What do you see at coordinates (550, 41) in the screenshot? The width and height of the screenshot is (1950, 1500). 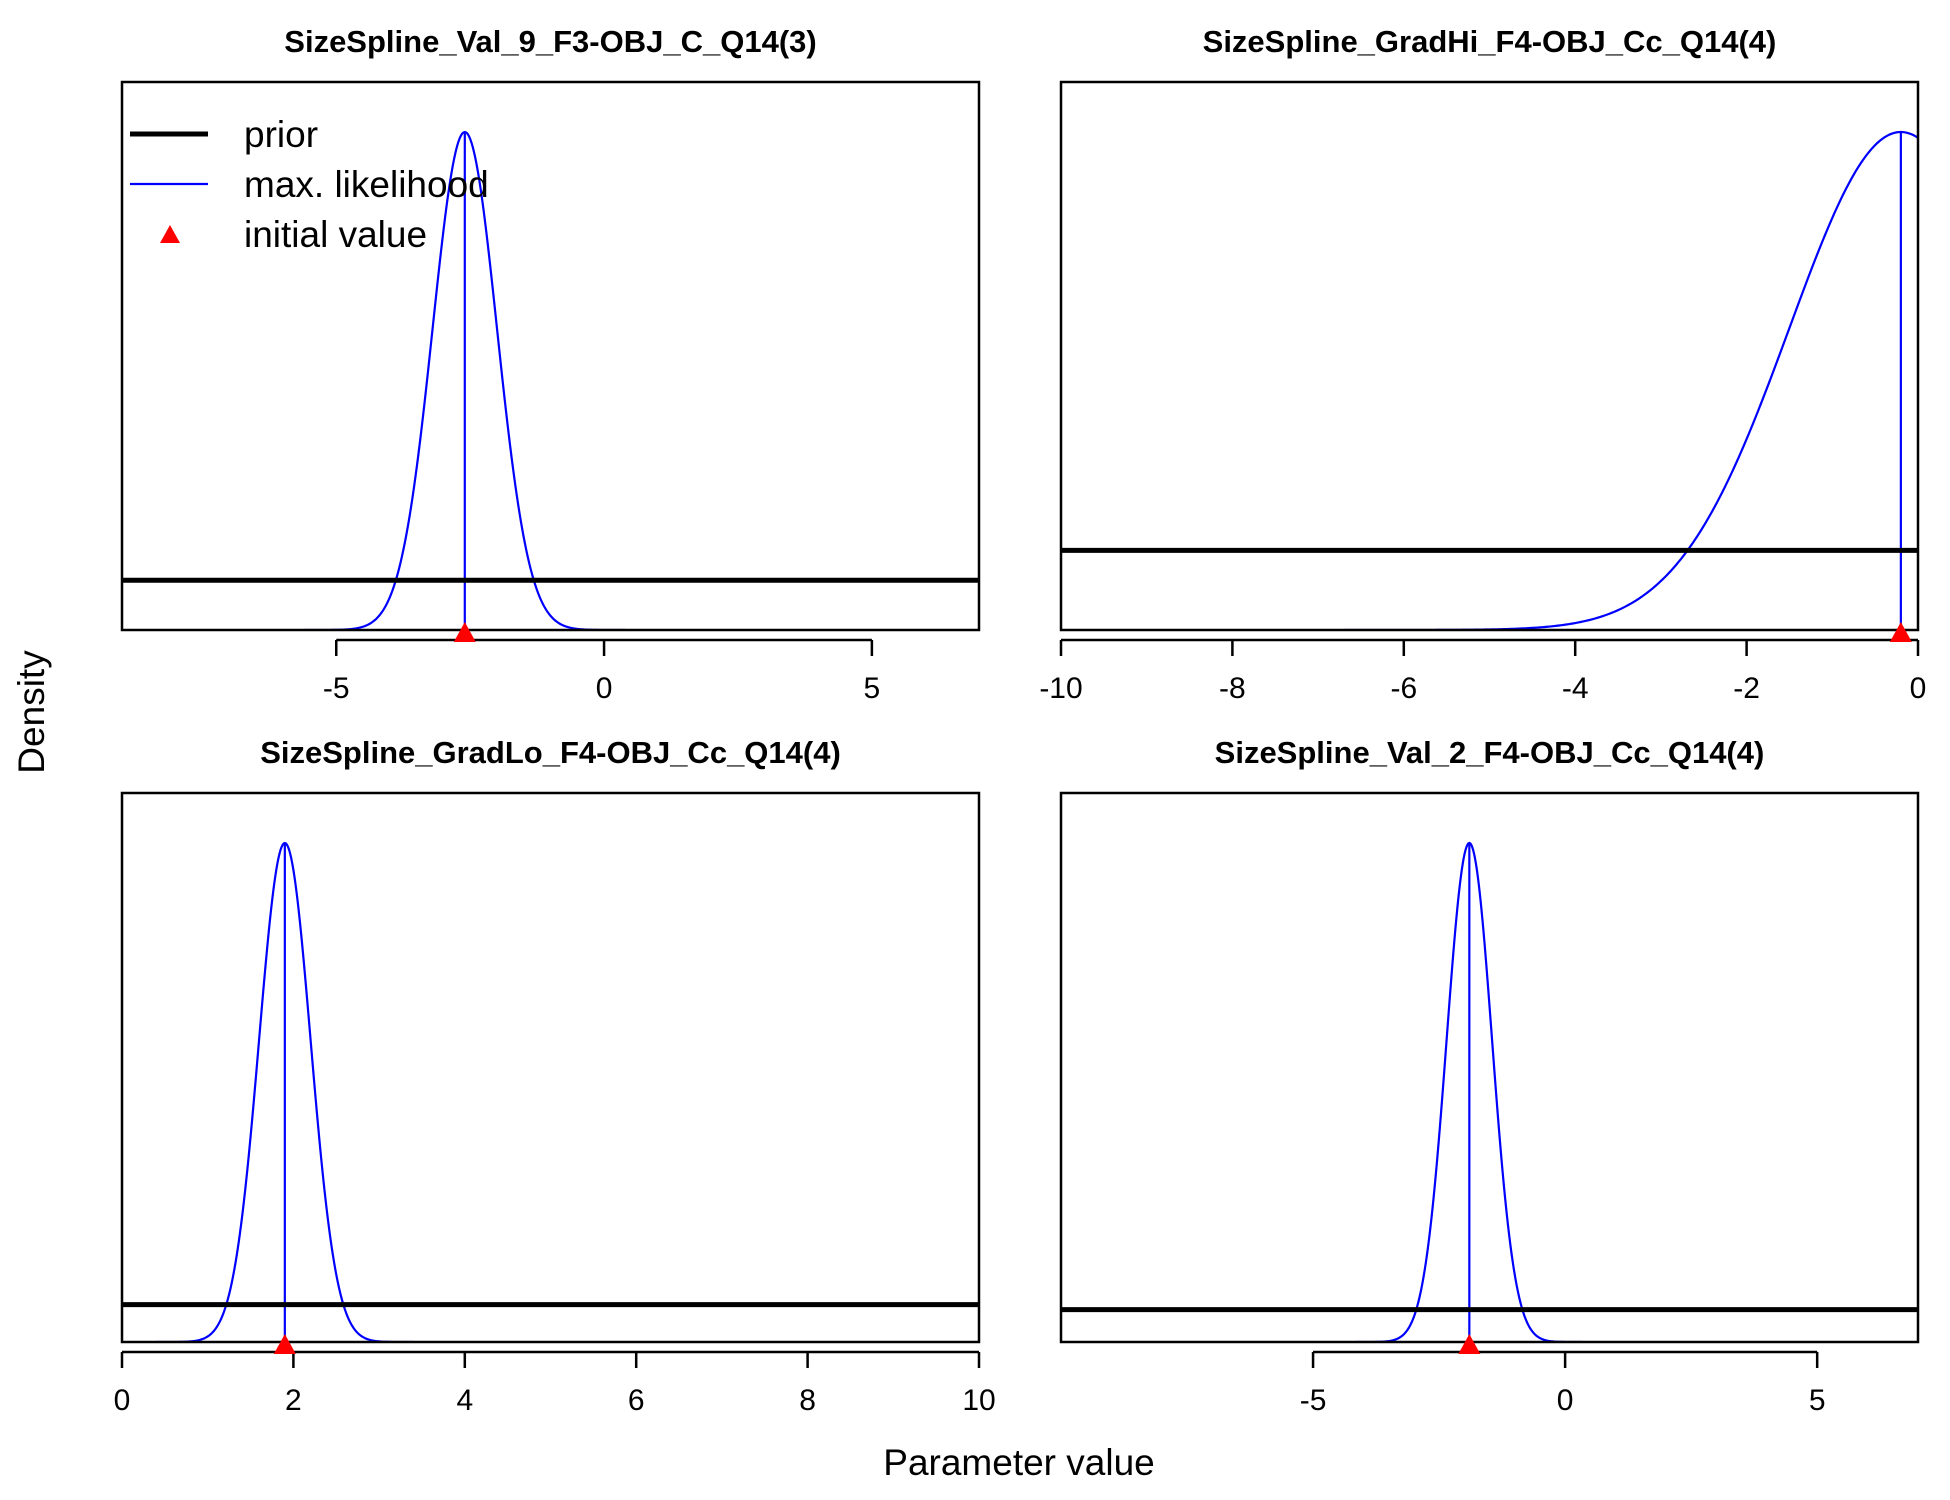 I see `panel-title: SizeSpline_Val_9_F3-OBJ_C_Q14(3)` at bounding box center [550, 41].